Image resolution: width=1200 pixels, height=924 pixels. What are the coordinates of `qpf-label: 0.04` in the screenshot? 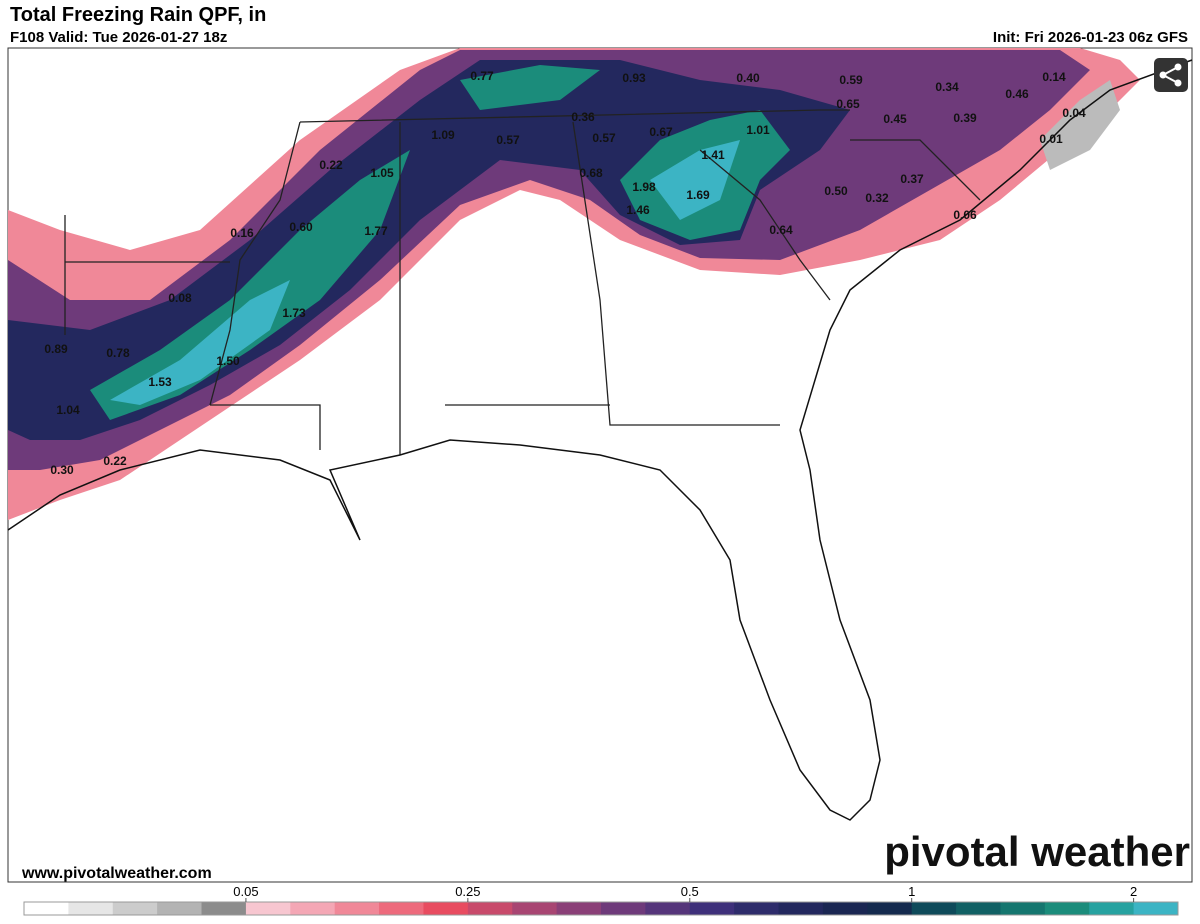 It's located at (1074, 113).